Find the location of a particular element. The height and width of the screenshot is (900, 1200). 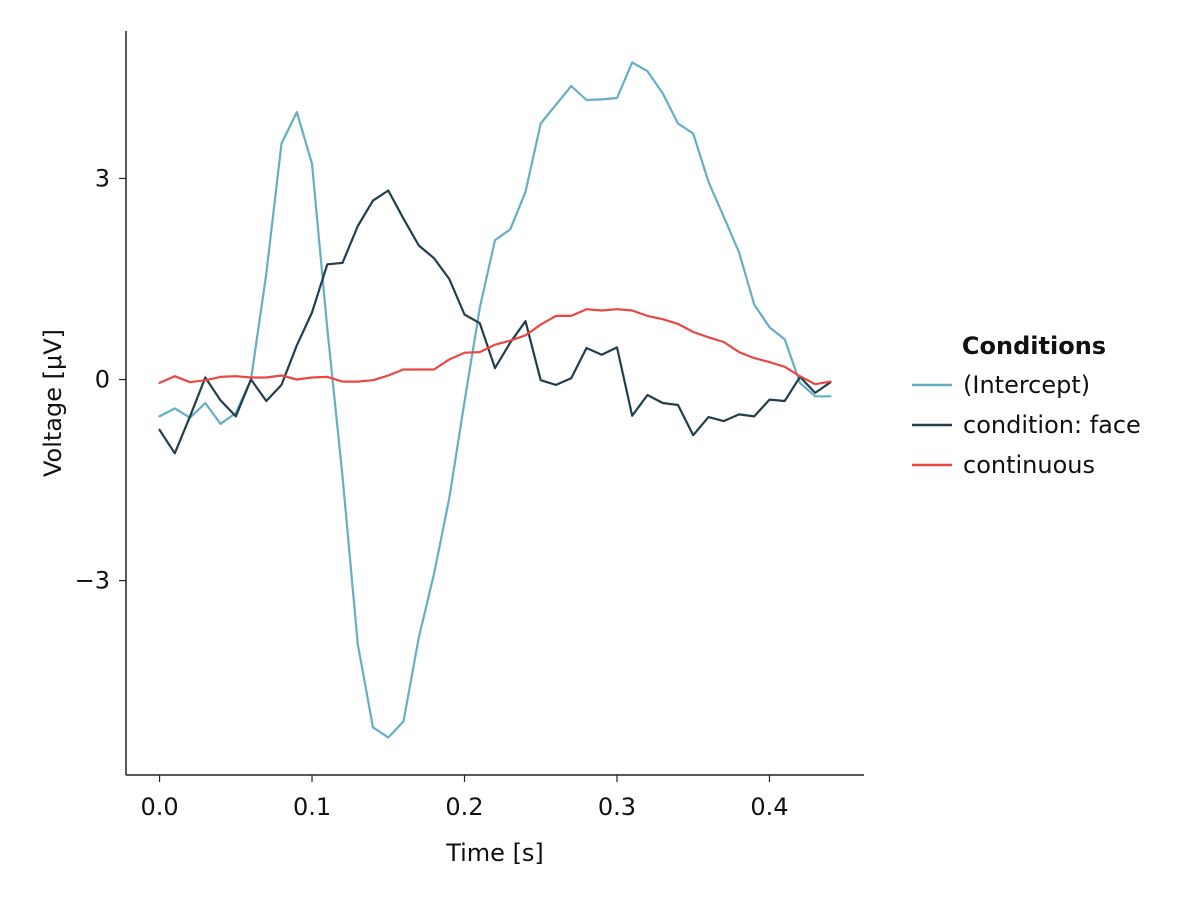

x-tick-label: 0.1 is located at coordinates (312, 807).